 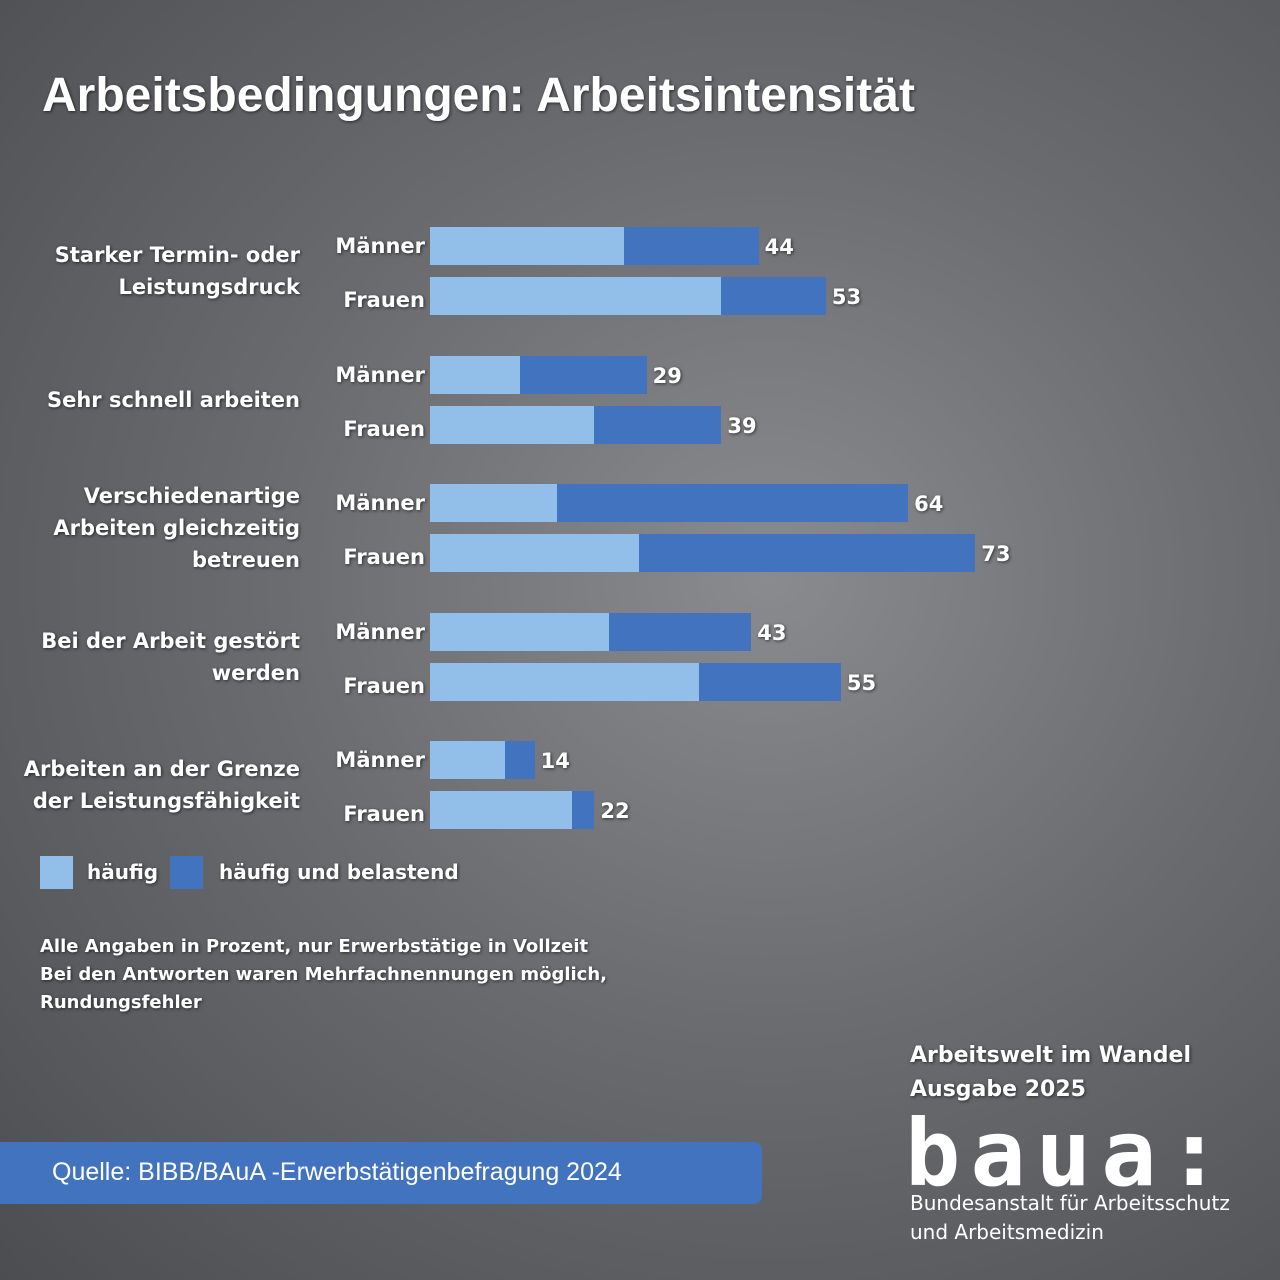 What do you see at coordinates (478, 95) in the screenshot?
I see `chart-title: Arbeitsbedingungen: Arbeitsintensität` at bounding box center [478, 95].